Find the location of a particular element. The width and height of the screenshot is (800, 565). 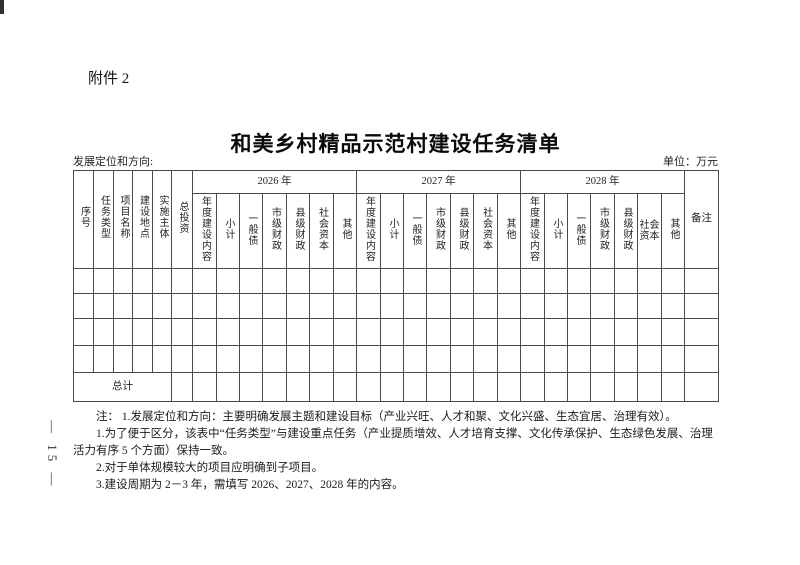

sub-col-2028-subtotal: 小计 is located at coordinates (556, 231).